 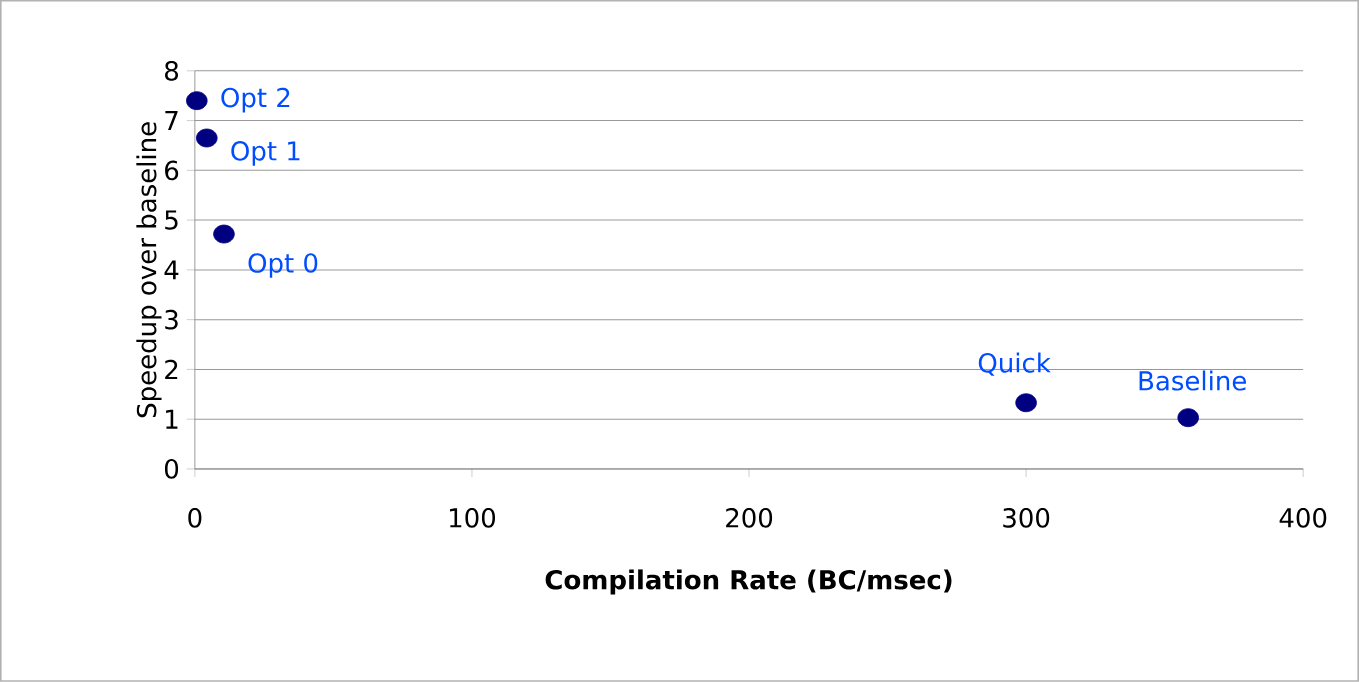 What do you see at coordinates (265, 153) in the screenshot?
I see `annotation: Opt 1` at bounding box center [265, 153].